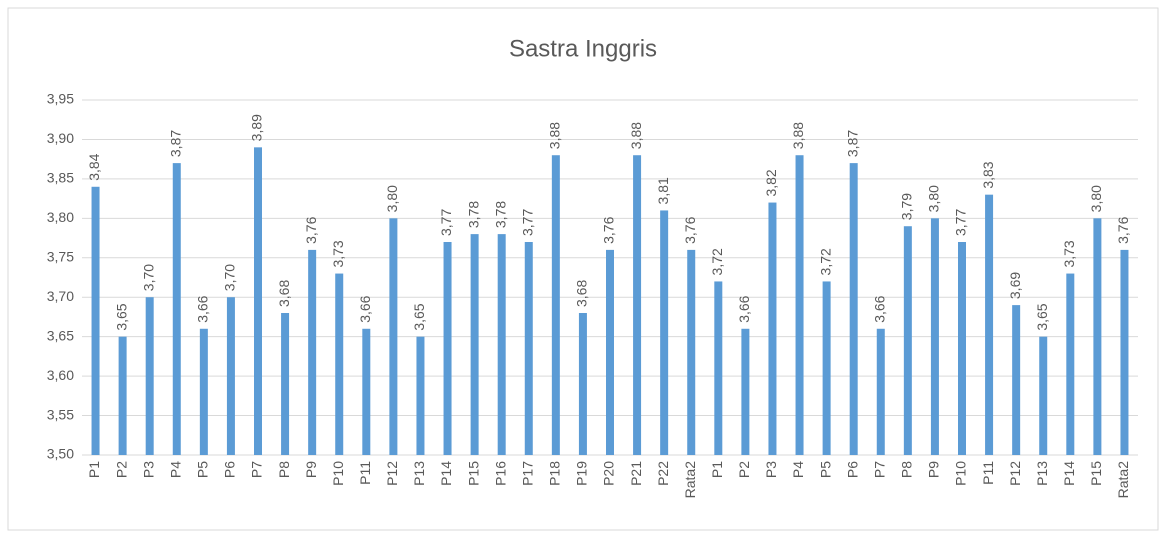 The image size is (1166, 538). What do you see at coordinates (798, 469) in the screenshot?
I see `x-tick-label: P4` at bounding box center [798, 469].